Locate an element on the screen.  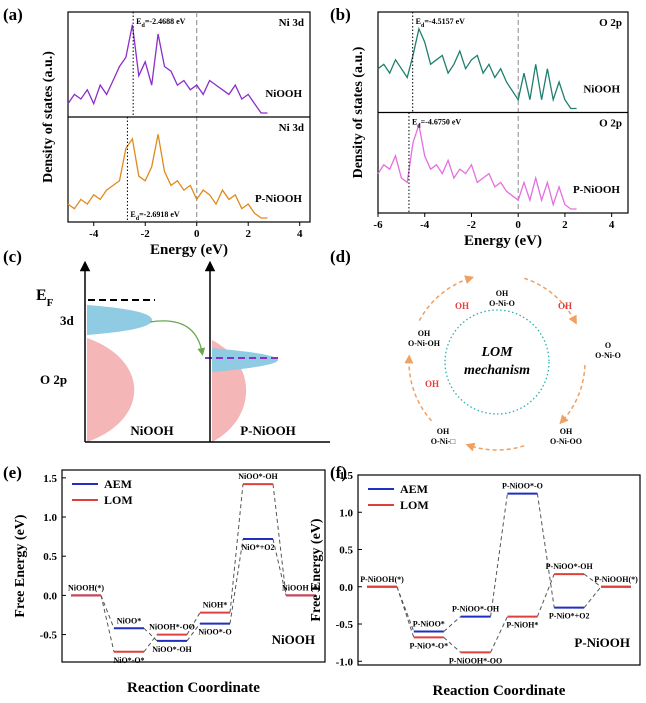
x-tick-label: -4 is located at coordinates (425, 225).